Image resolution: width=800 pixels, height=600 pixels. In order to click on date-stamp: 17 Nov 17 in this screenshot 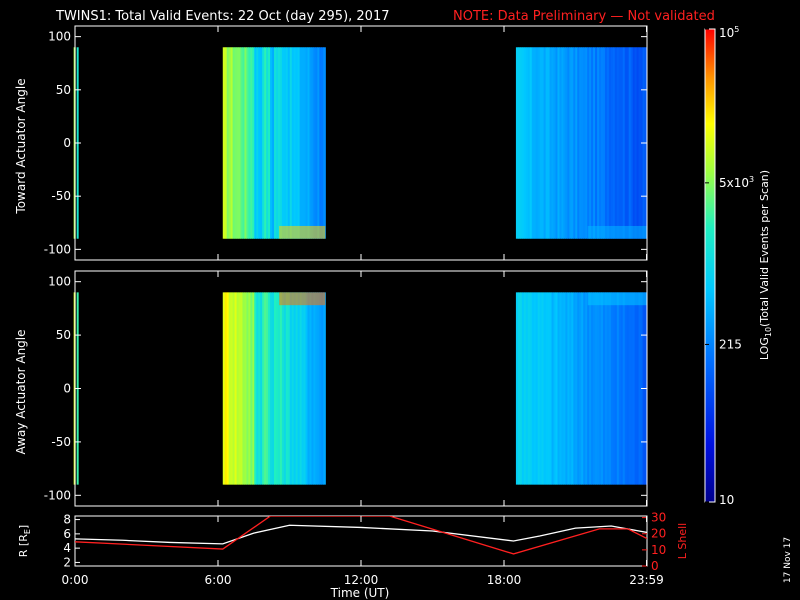, I will do `click(788, 560)`.